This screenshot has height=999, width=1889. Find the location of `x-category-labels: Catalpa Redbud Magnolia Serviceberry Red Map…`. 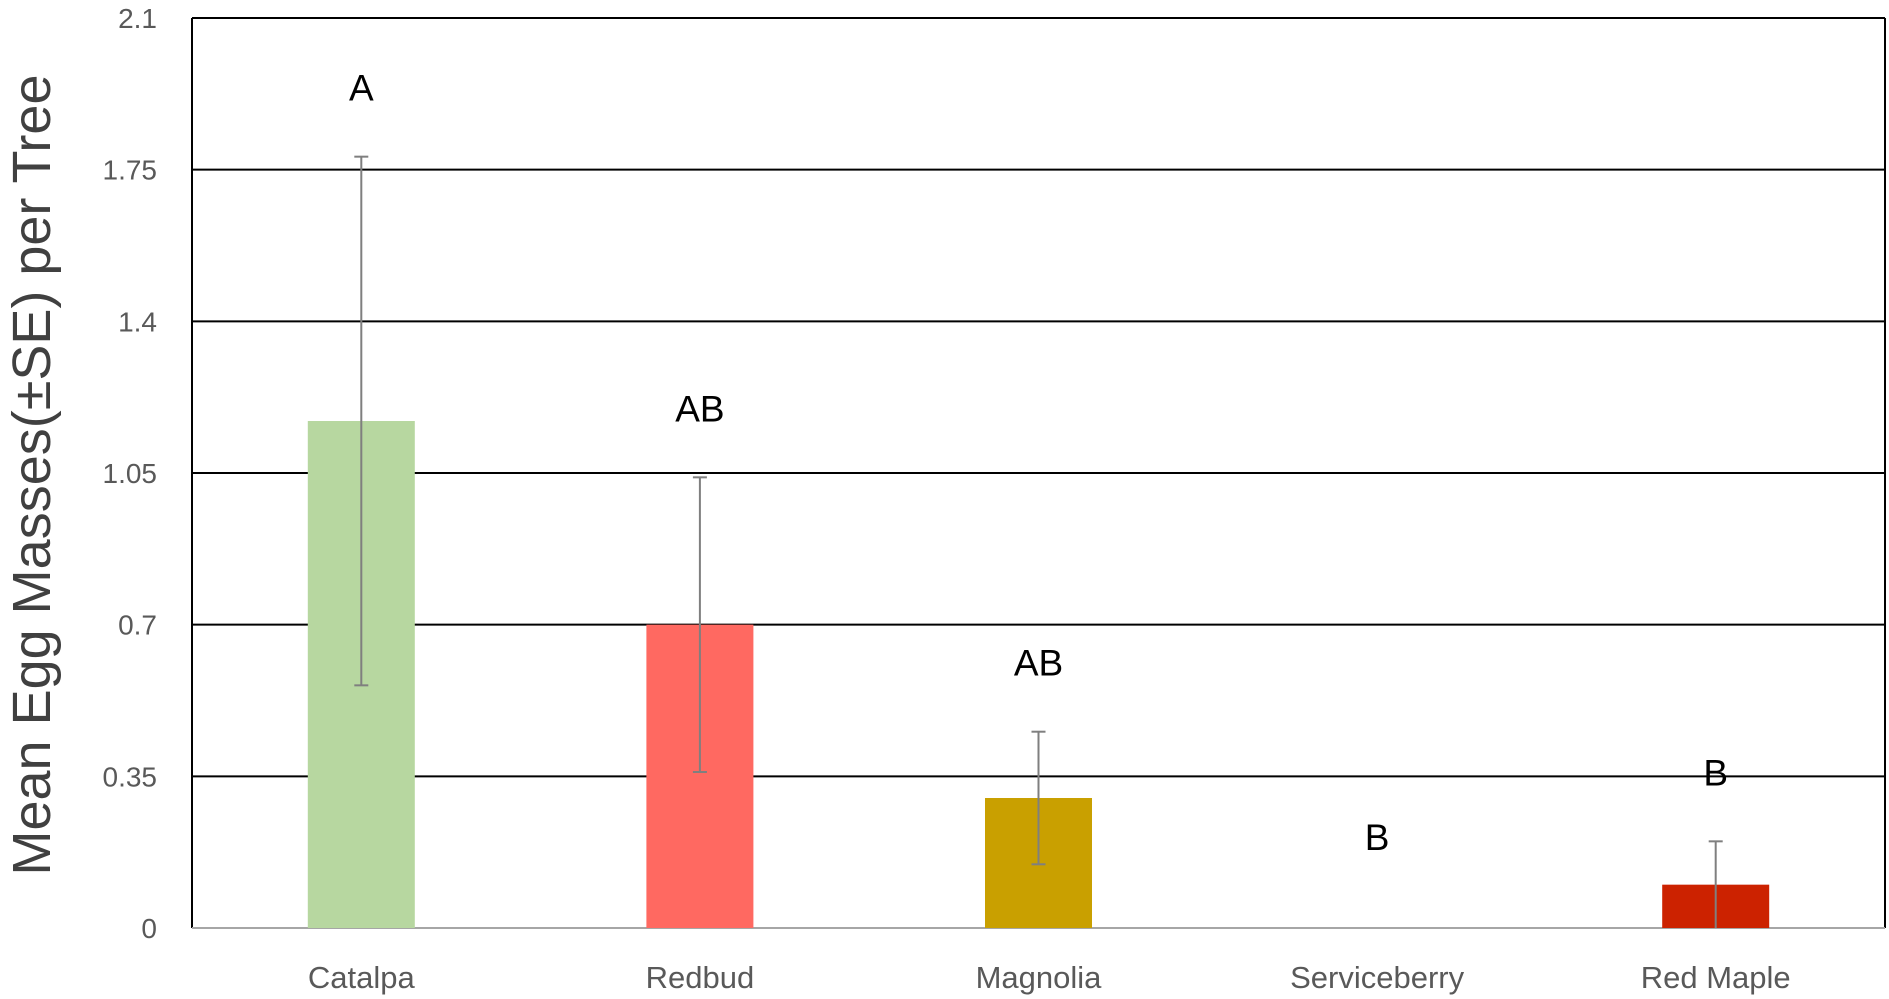

x-category-labels: Catalpa Redbud Magnolia Serviceberry Red Map… is located at coordinates (1049, 977).